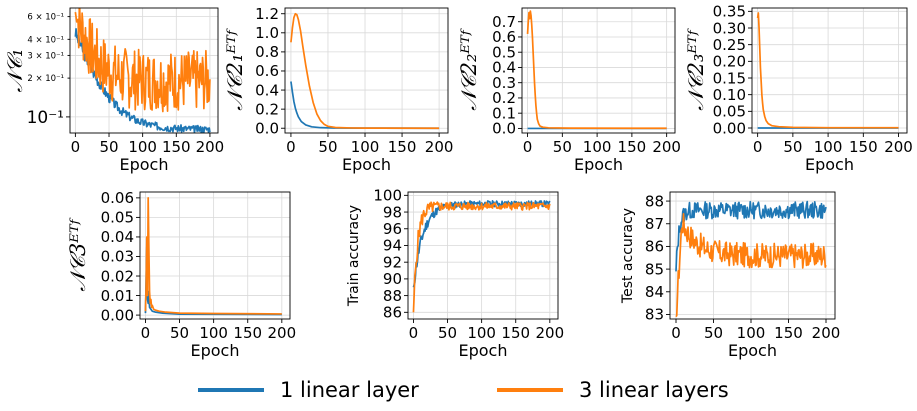 The image size is (917, 411). What do you see at coordinates (117, 257) in the screenshot?
I see `y-tick-label: 0.03` at bounding box center [117, 257].